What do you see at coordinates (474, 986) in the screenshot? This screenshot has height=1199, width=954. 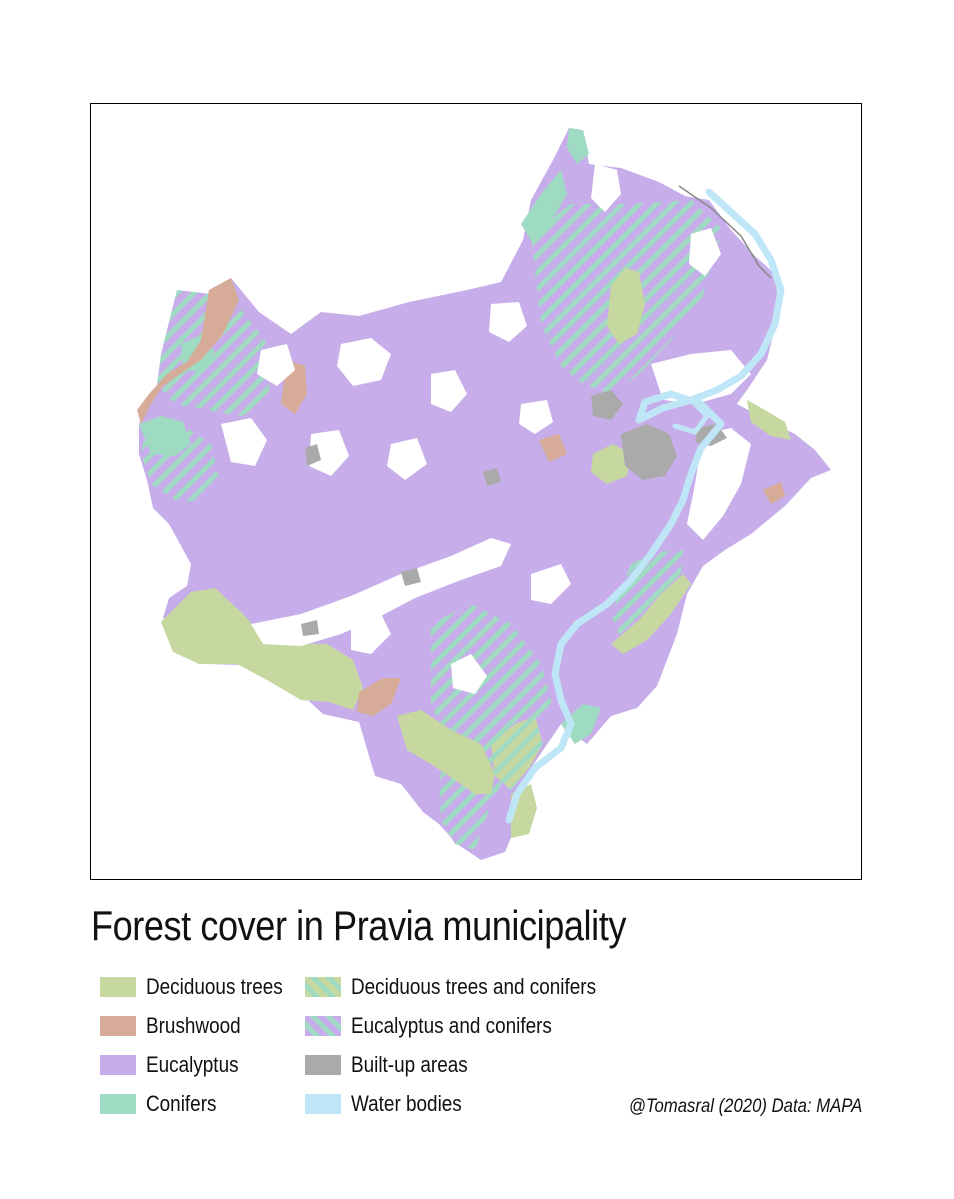 I see `legend-label: Deciduous trees and conifers` at bounding box center [474, 986].